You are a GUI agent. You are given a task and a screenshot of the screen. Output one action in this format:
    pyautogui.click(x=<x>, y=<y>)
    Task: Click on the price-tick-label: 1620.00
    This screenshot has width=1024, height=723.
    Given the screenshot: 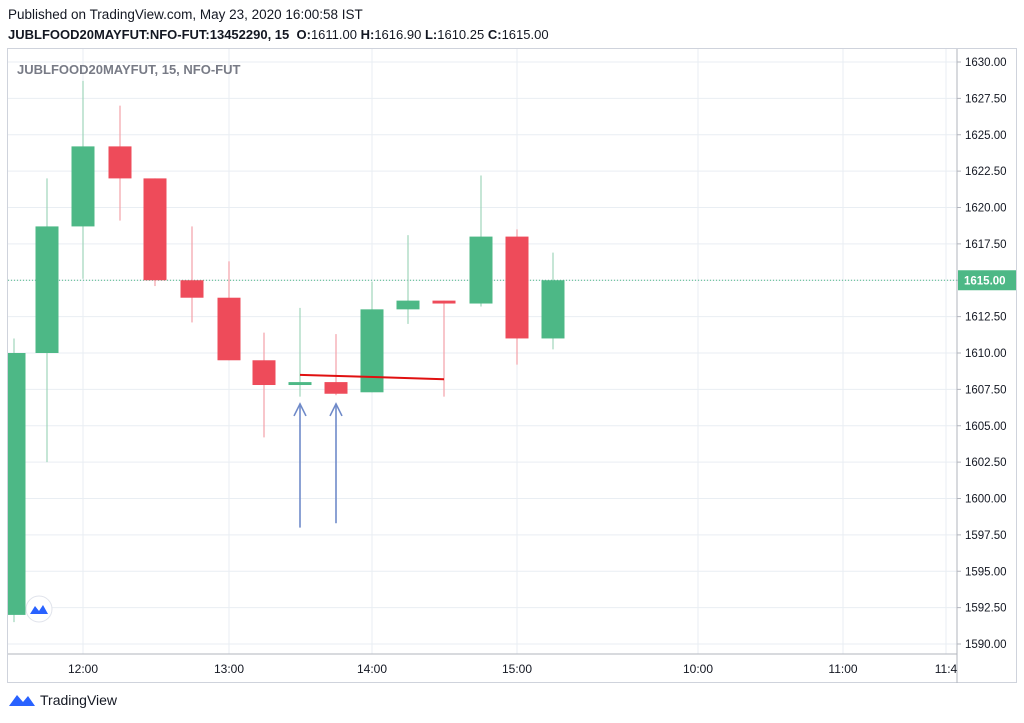 What is the action you would take?
    pyautogui.click(x=986, y=209)
    